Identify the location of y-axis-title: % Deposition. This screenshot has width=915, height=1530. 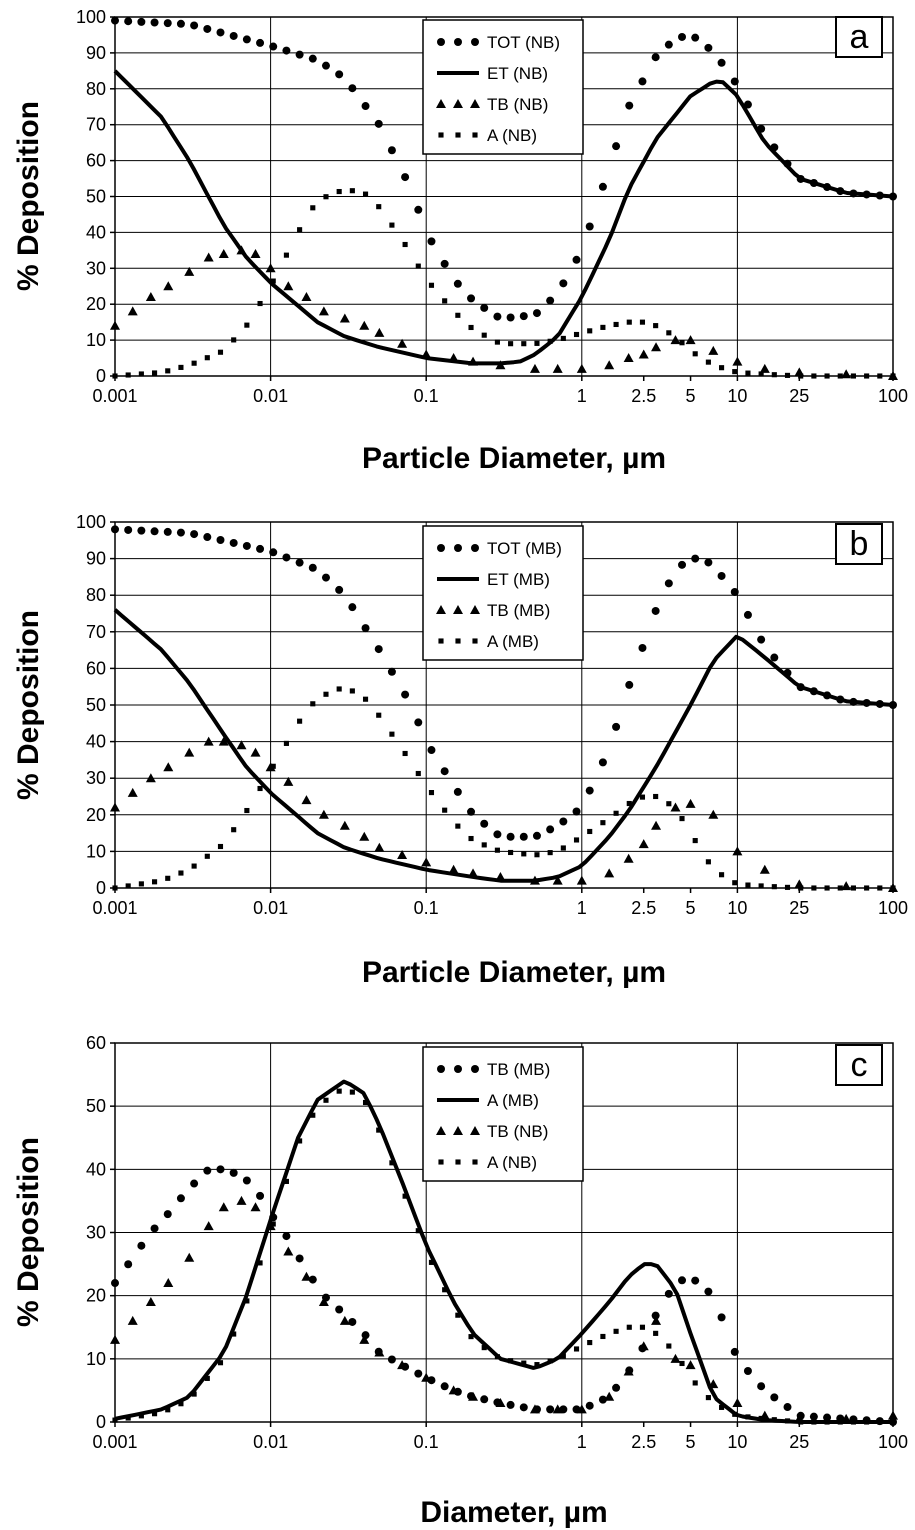
(28, 1232).